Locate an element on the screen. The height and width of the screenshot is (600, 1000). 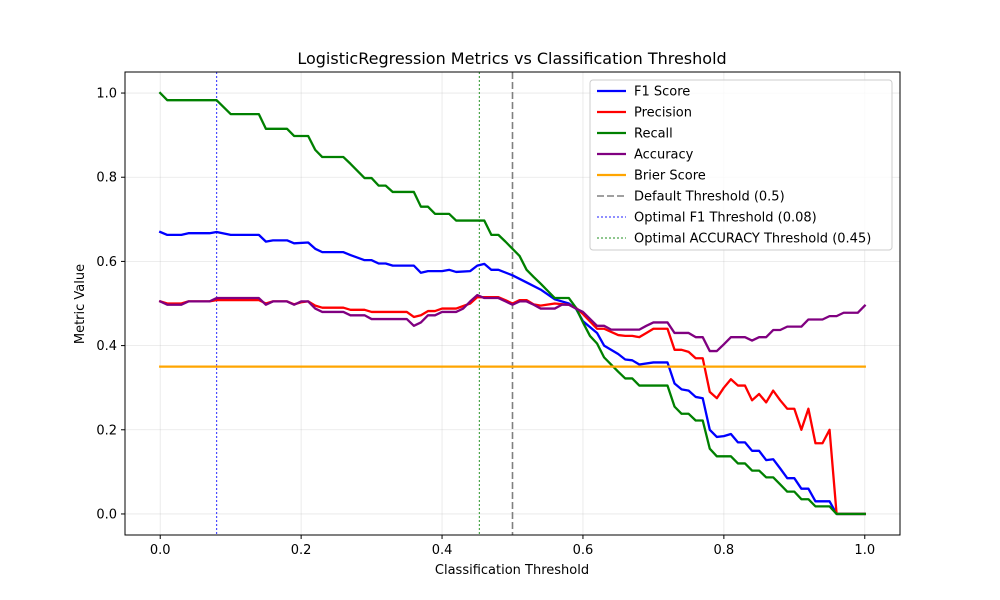
legend-box is located at coordinates (741, 165).